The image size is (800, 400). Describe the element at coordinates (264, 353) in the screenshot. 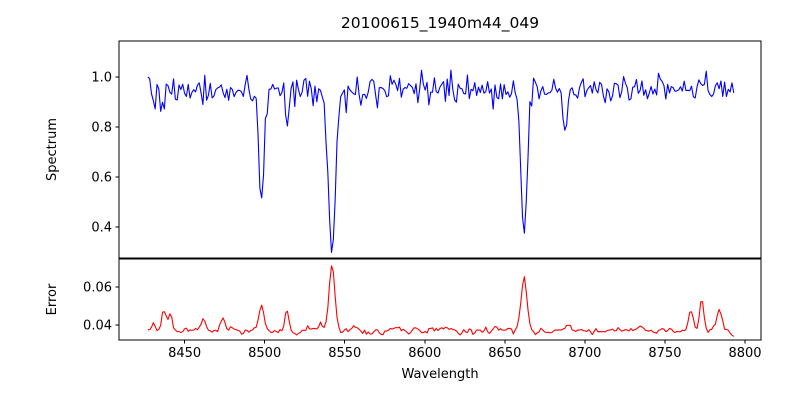

I see `x-tick-label: 8500` at that location.